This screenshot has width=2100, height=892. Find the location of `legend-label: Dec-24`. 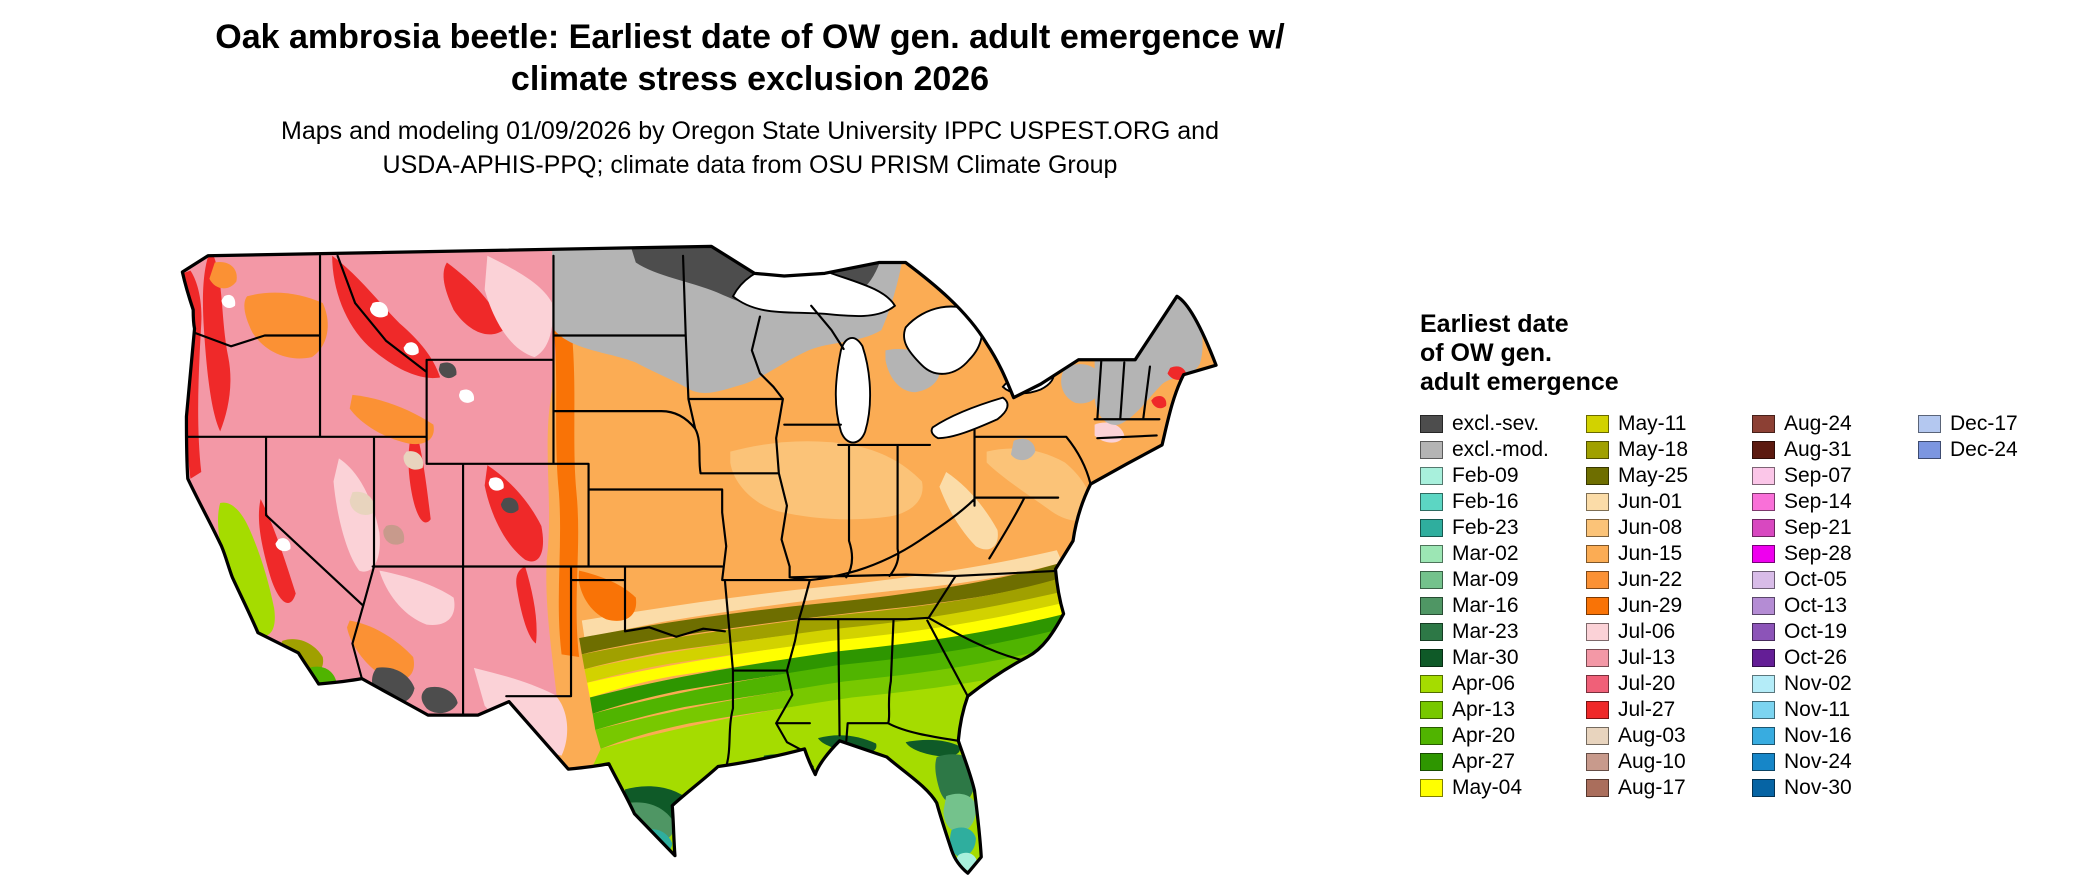

legend-label: Dec-24 is located at coordinates (1984, 449).